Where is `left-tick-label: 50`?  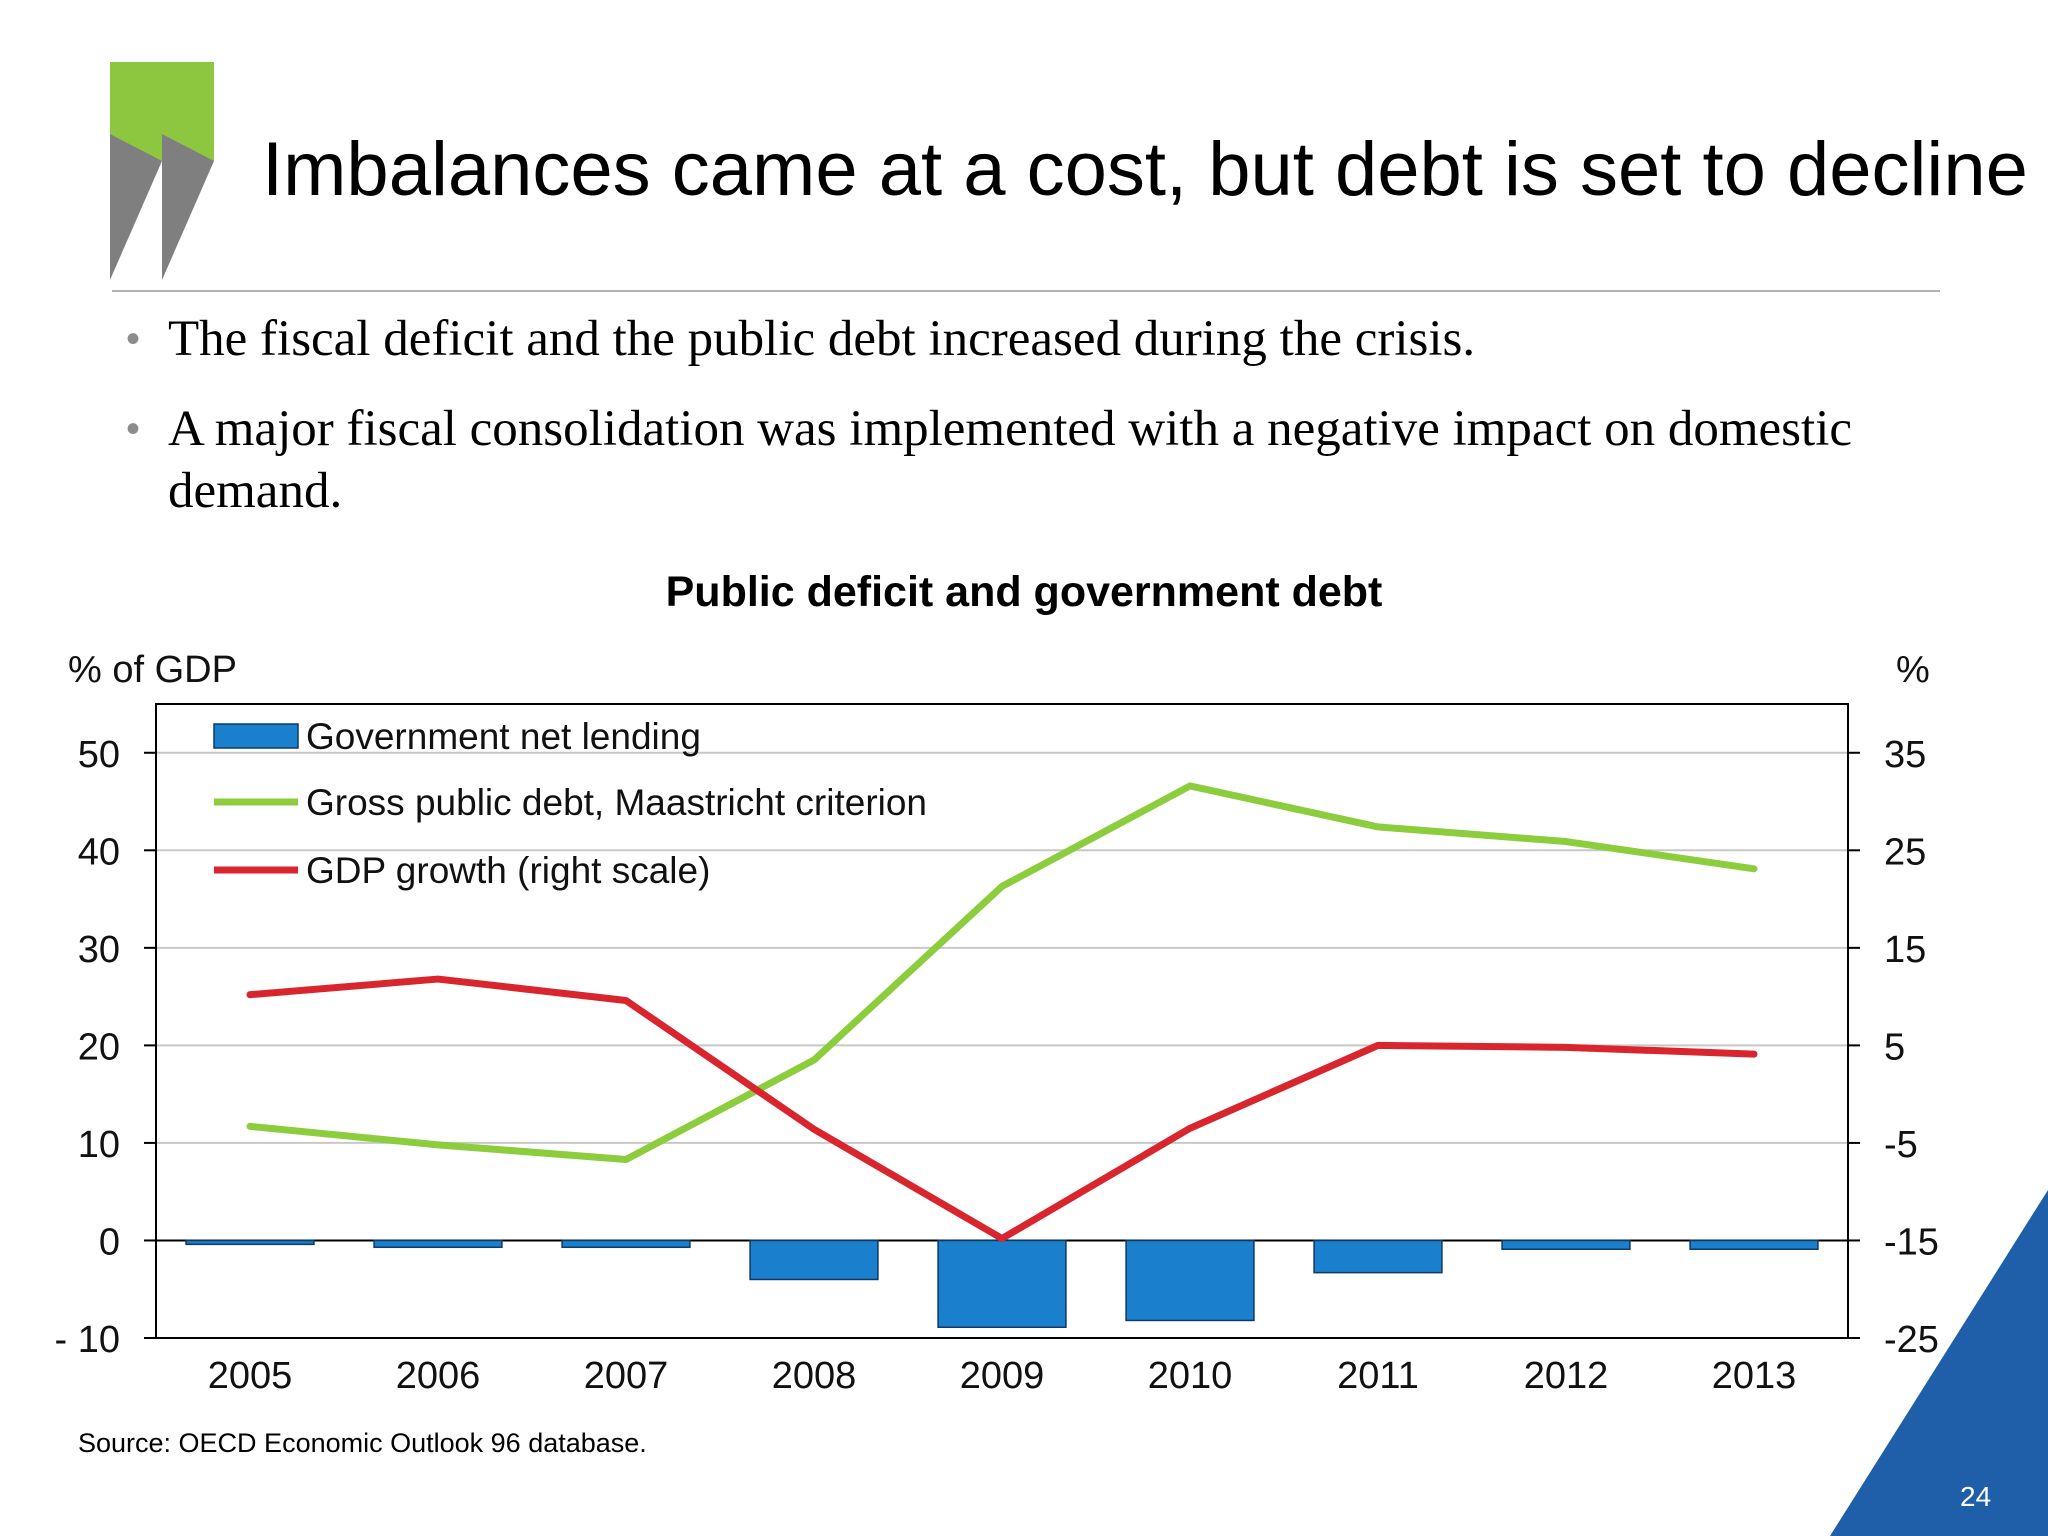 left-tick-label: 50 is located at coordinates (99, 755).